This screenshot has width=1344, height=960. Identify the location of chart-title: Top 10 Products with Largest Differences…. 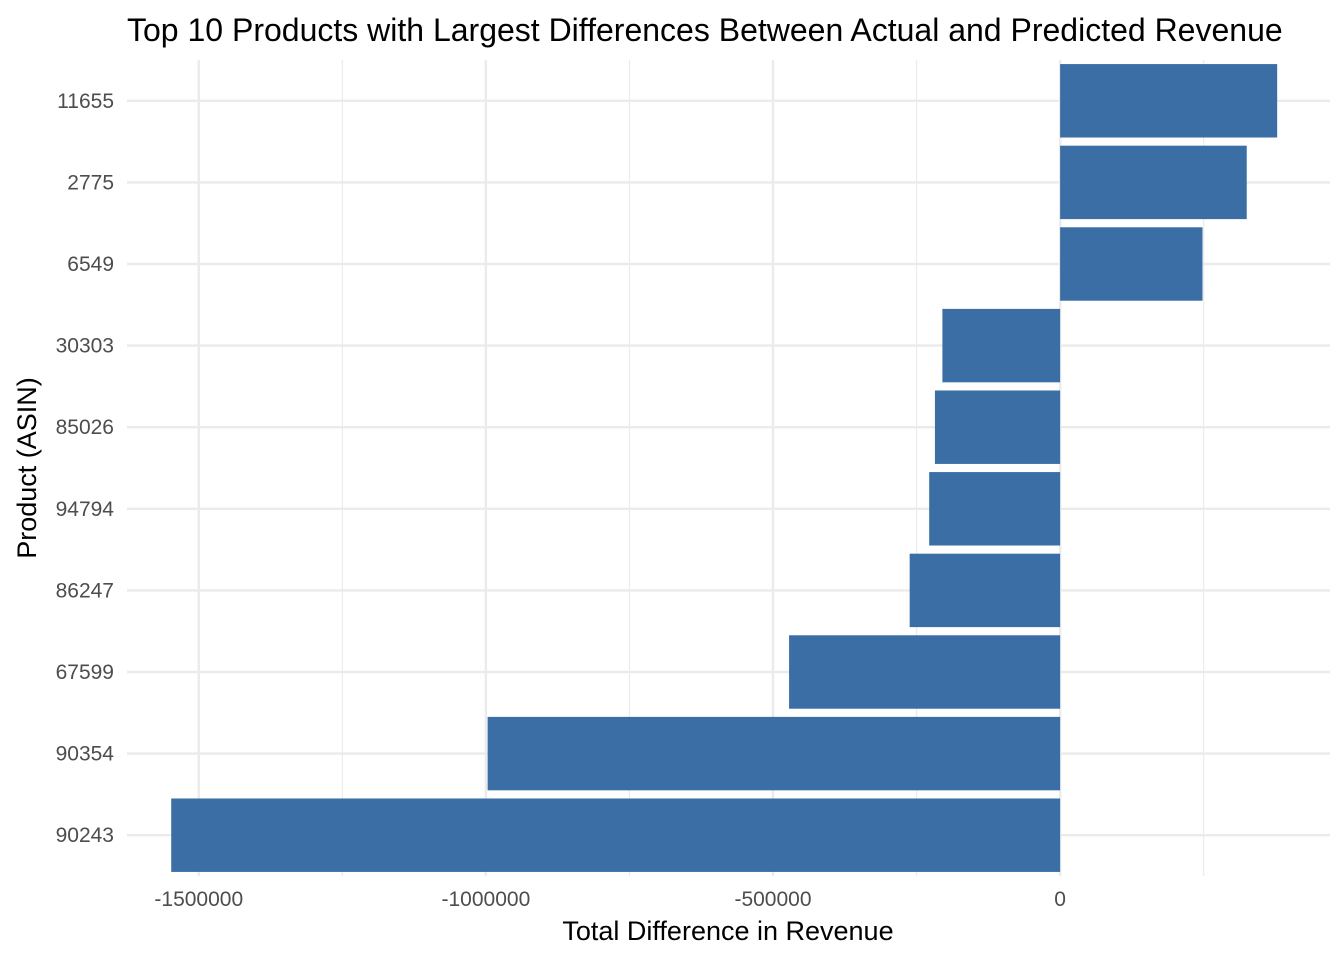
(705, 30).